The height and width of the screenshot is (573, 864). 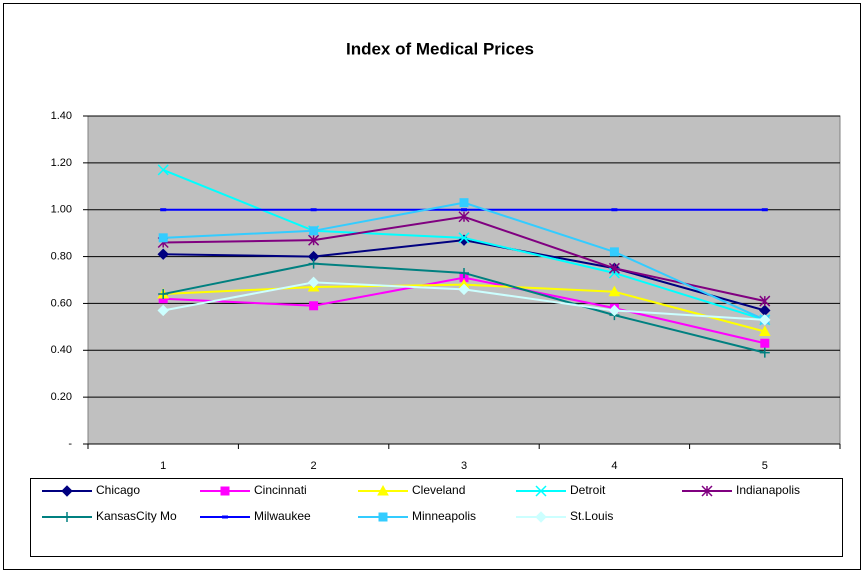 I want to click on x-tick-label: 1, so click(x=163, y=466).